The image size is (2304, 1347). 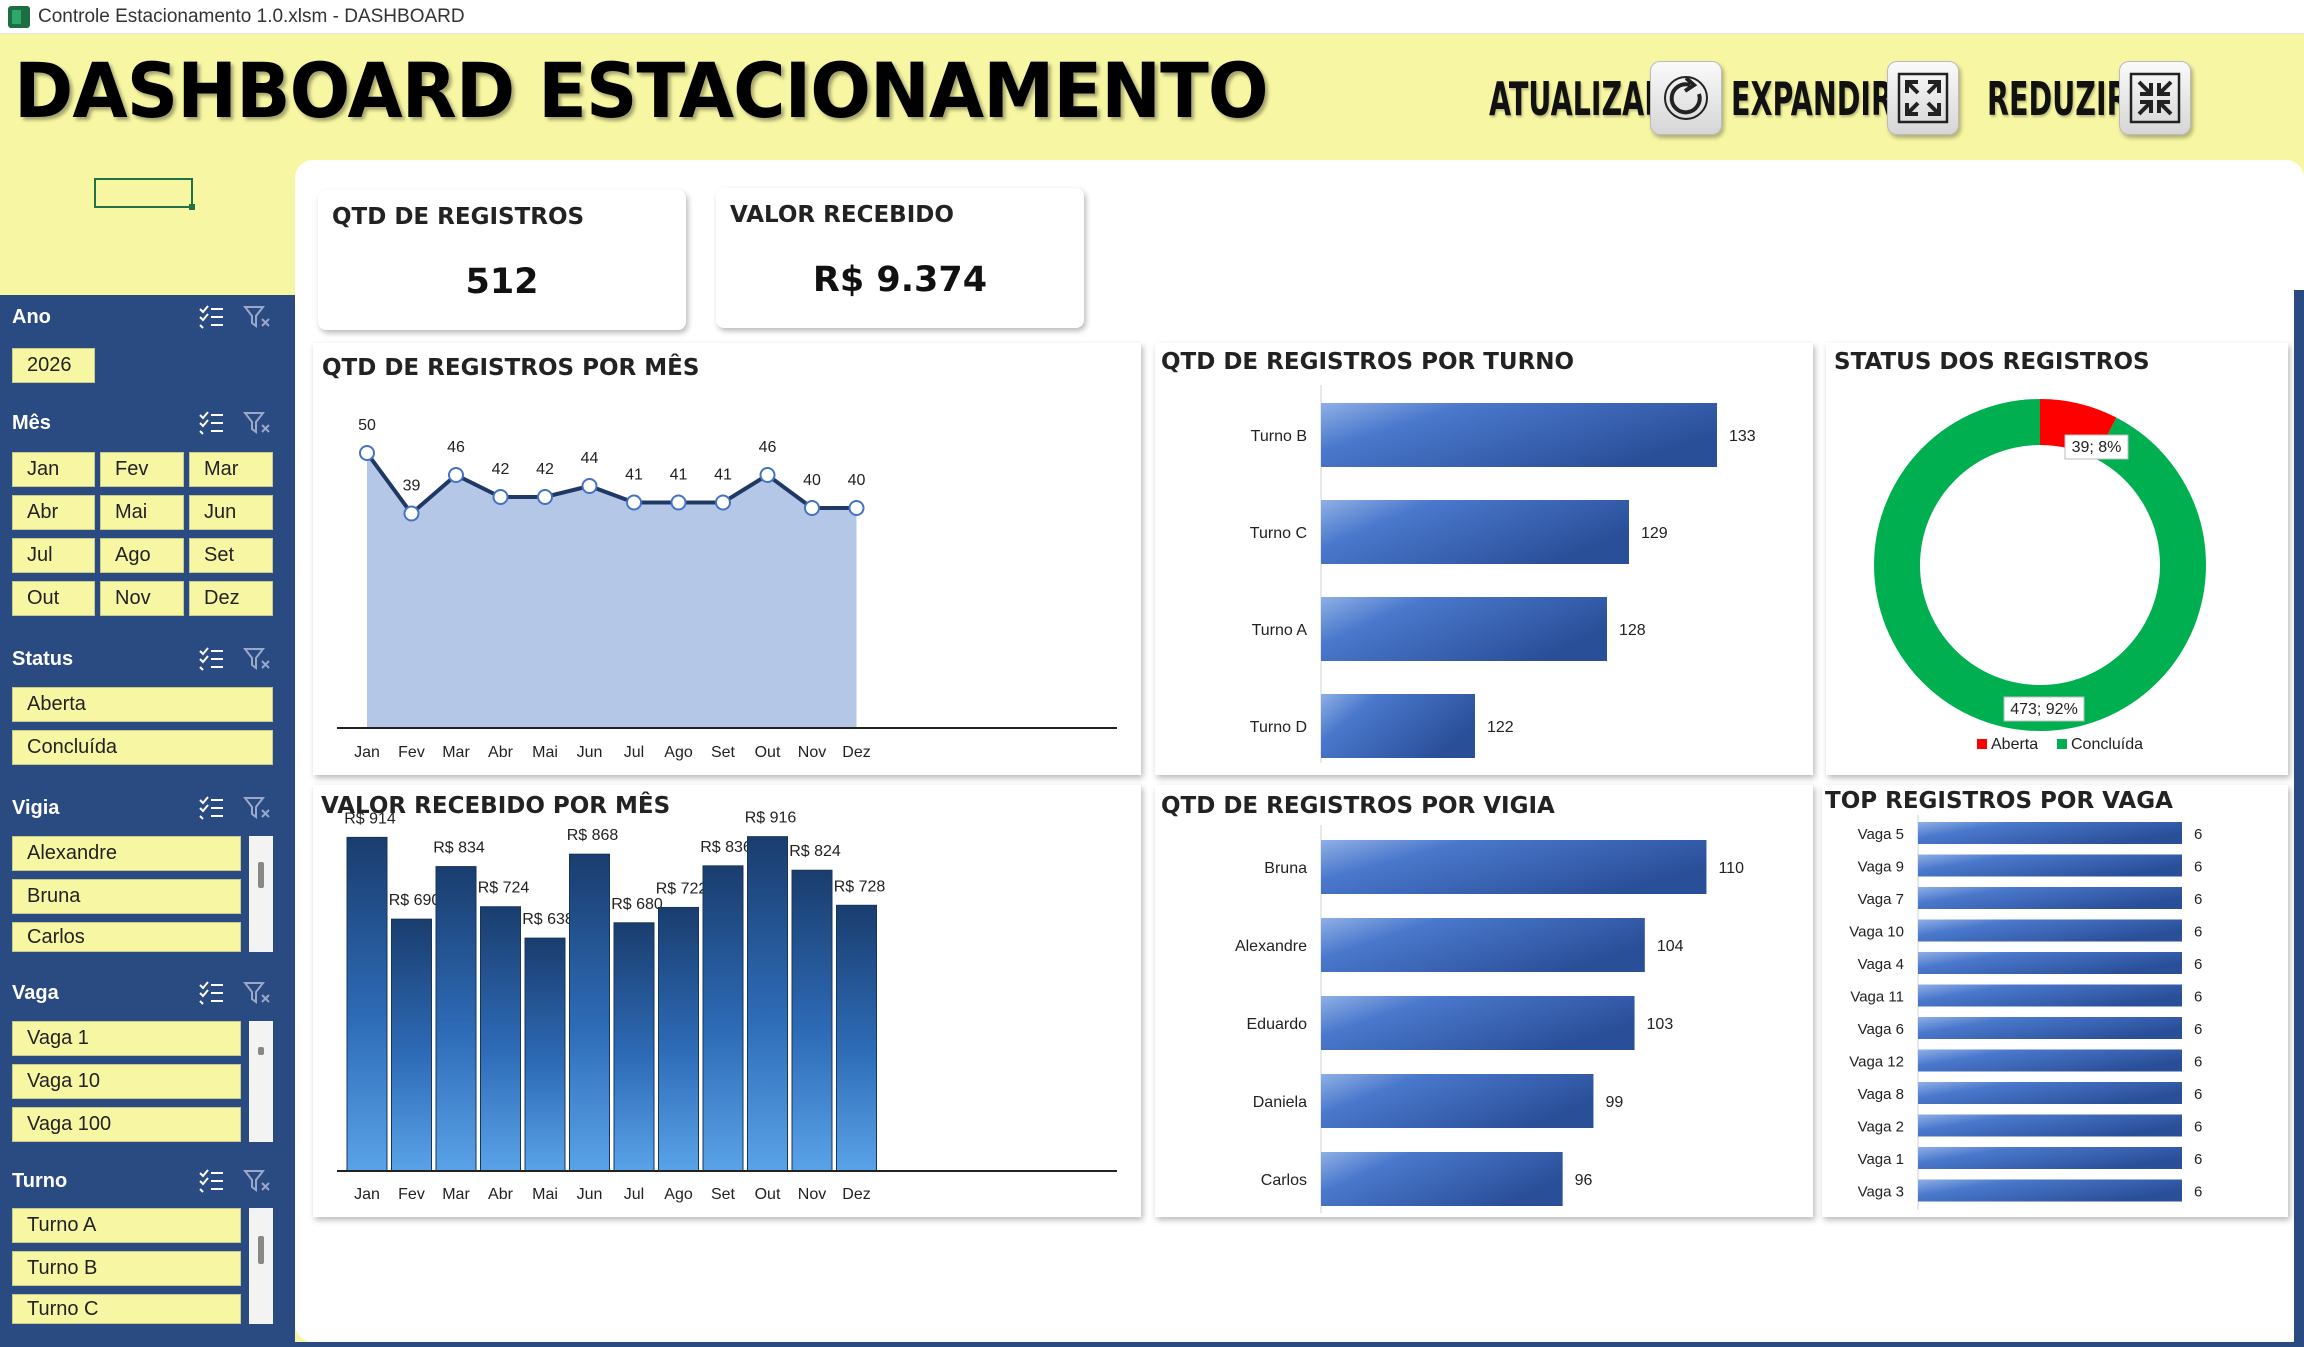 I want to click on x-tick-label: Mai, so click(x=545, y=1194).